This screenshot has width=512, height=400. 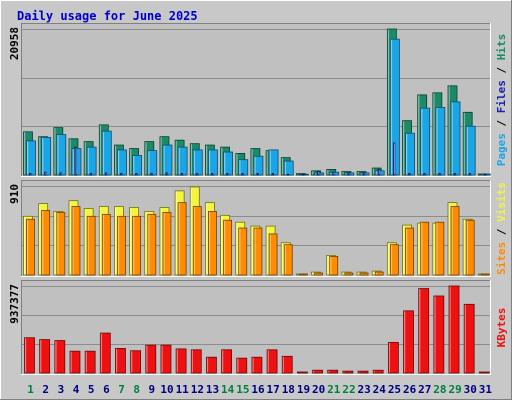 I want to click on bar-sites-day-11-body, so click(x=182, y=239).